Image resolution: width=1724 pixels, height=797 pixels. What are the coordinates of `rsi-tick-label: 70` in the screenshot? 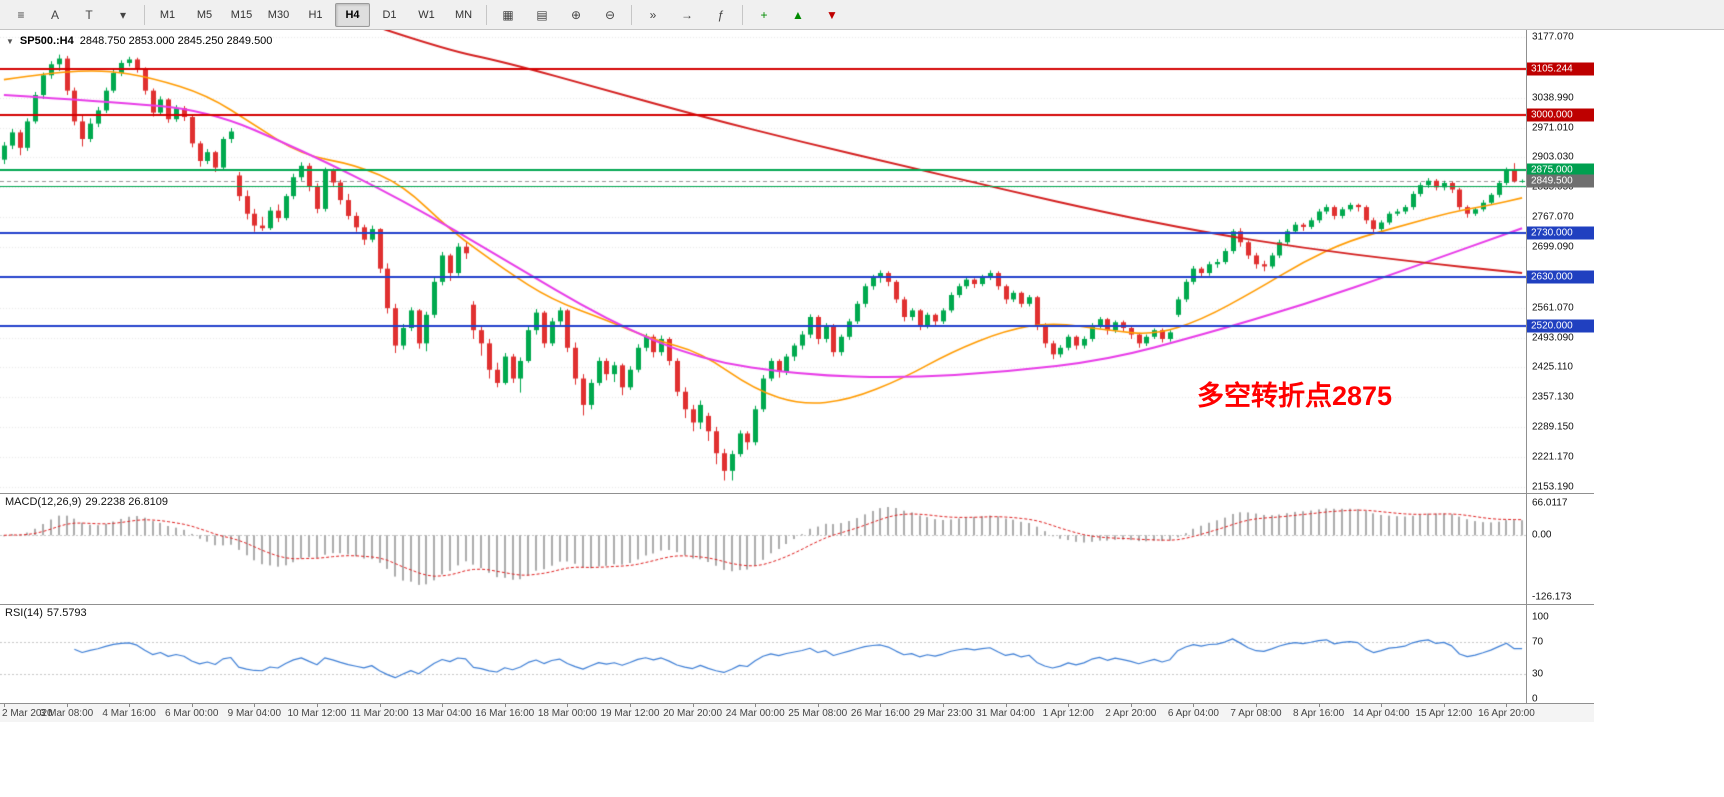 It's located at (1538, 642).